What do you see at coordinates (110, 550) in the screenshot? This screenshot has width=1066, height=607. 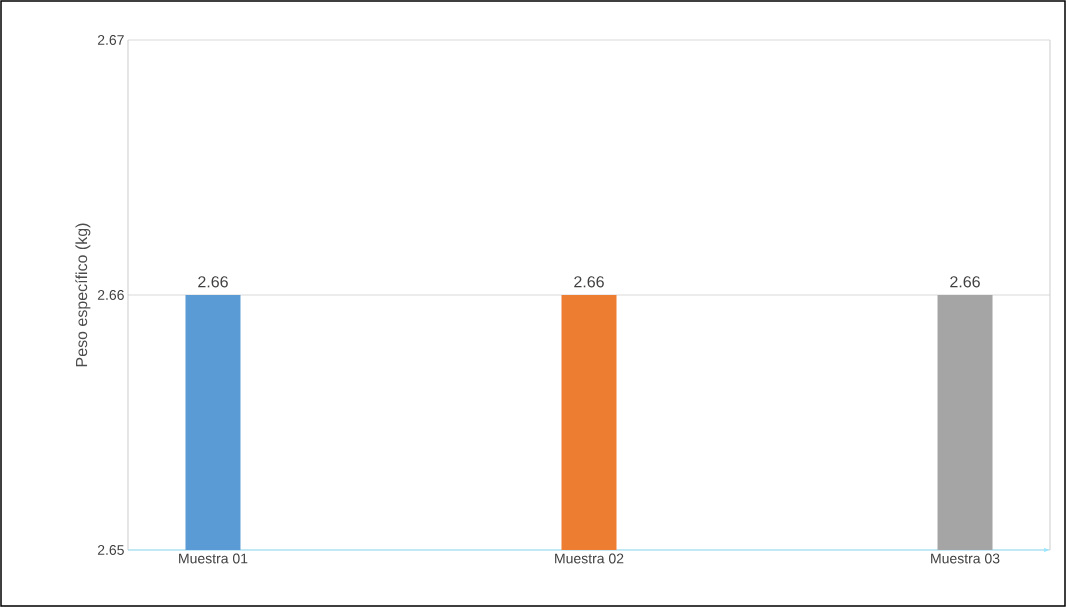 I see `y-tick-label: 2.65` at bounding box center [110, 550].